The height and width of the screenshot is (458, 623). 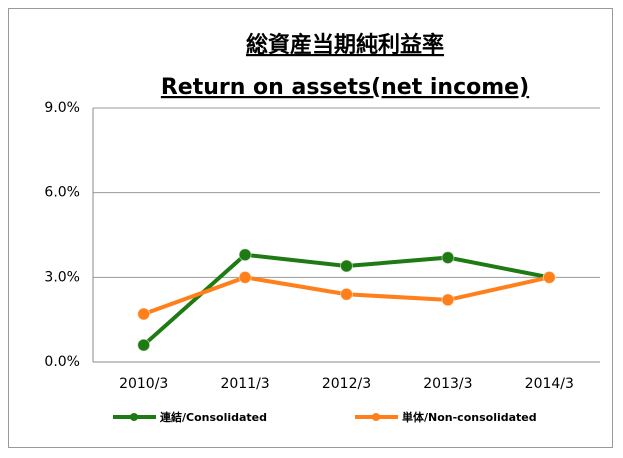 What do you see at coordinates (62, 193) in the screenshot?
I see `y-tick-label: 6.0%` at bounding box center [62, 193].